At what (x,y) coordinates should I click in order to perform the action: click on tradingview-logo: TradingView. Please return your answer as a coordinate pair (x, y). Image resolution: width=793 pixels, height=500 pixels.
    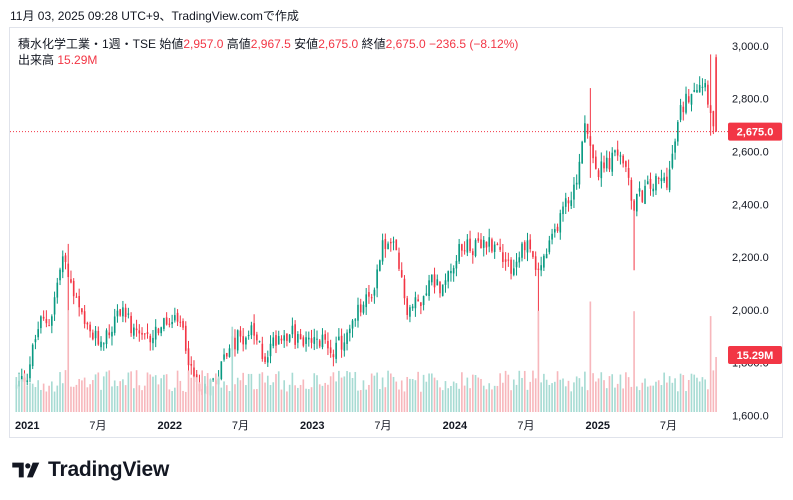
    Looking at the image, I should click on (90, 470).